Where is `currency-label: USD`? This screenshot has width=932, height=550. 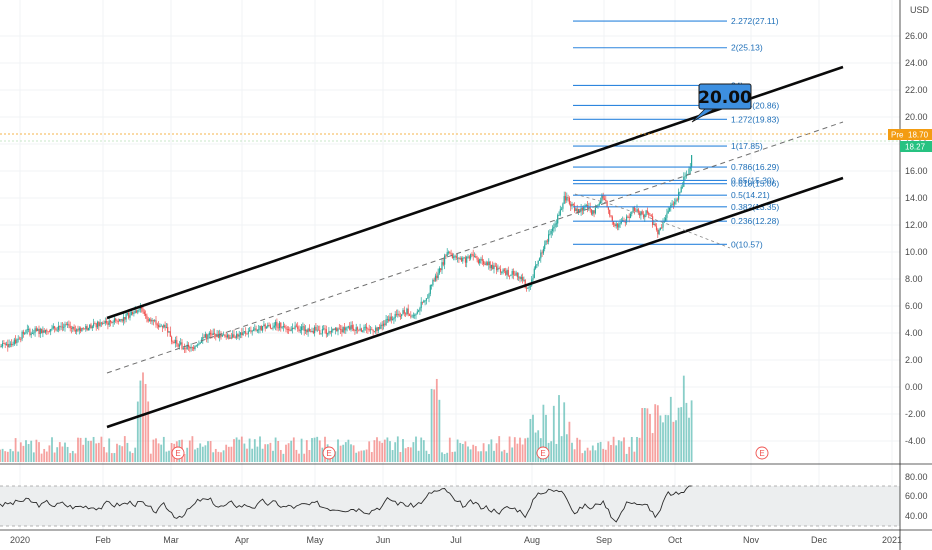
currency-label: USD is located at coordinates (920, 10).